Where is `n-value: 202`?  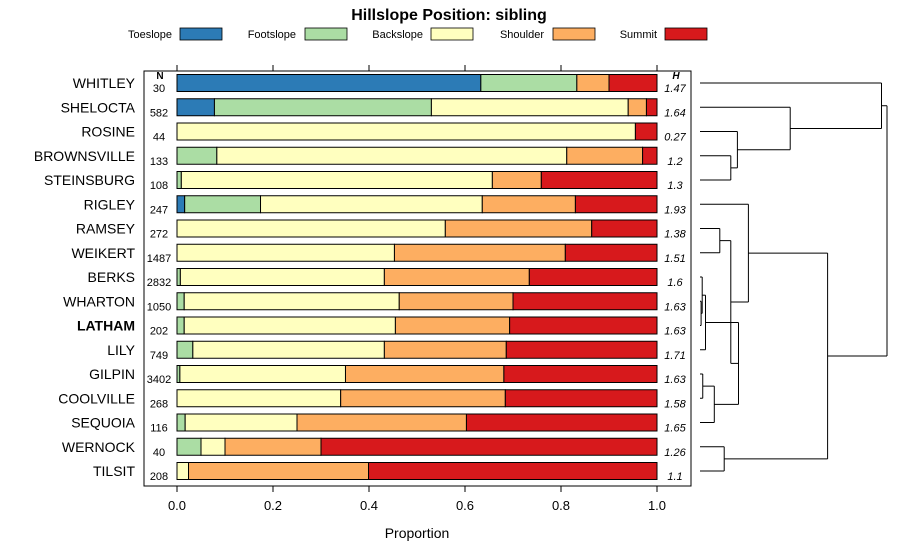 n-value: 202 is located at coordinates (159, 332).